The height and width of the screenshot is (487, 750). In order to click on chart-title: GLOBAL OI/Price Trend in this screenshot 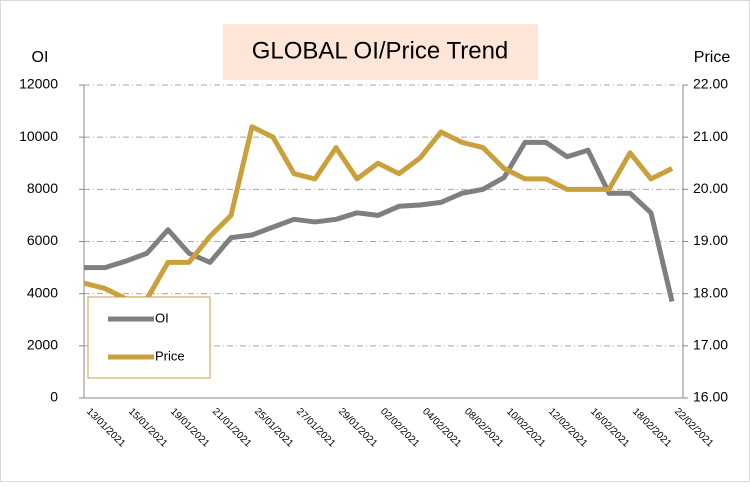, I will do `click(380, 50)`.